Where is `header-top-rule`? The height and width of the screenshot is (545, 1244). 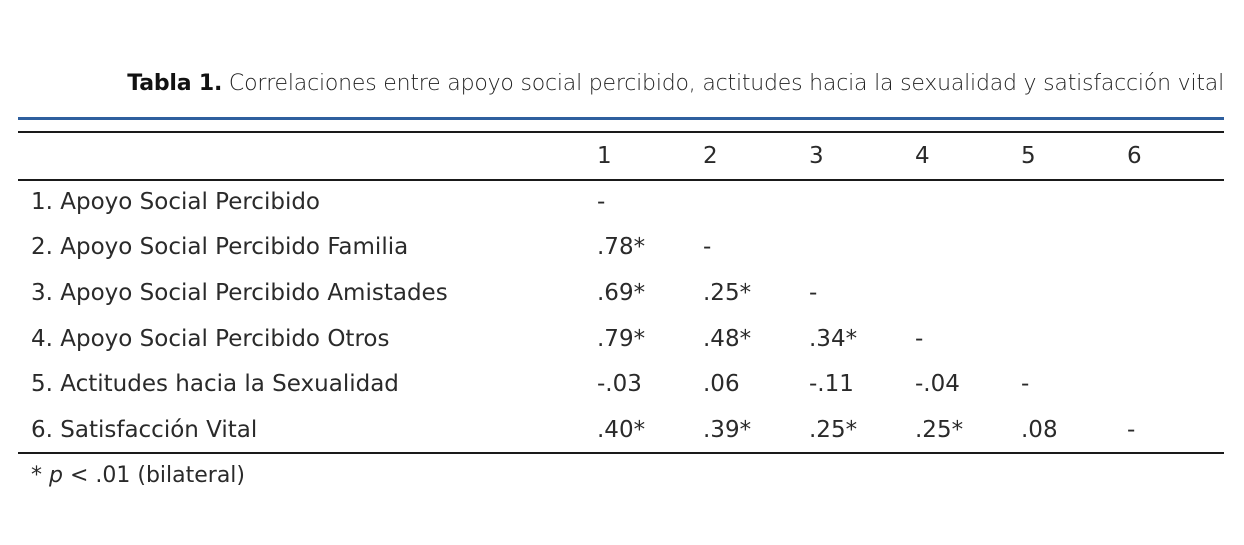 header-top-rule is located at coordinates (621, 132).